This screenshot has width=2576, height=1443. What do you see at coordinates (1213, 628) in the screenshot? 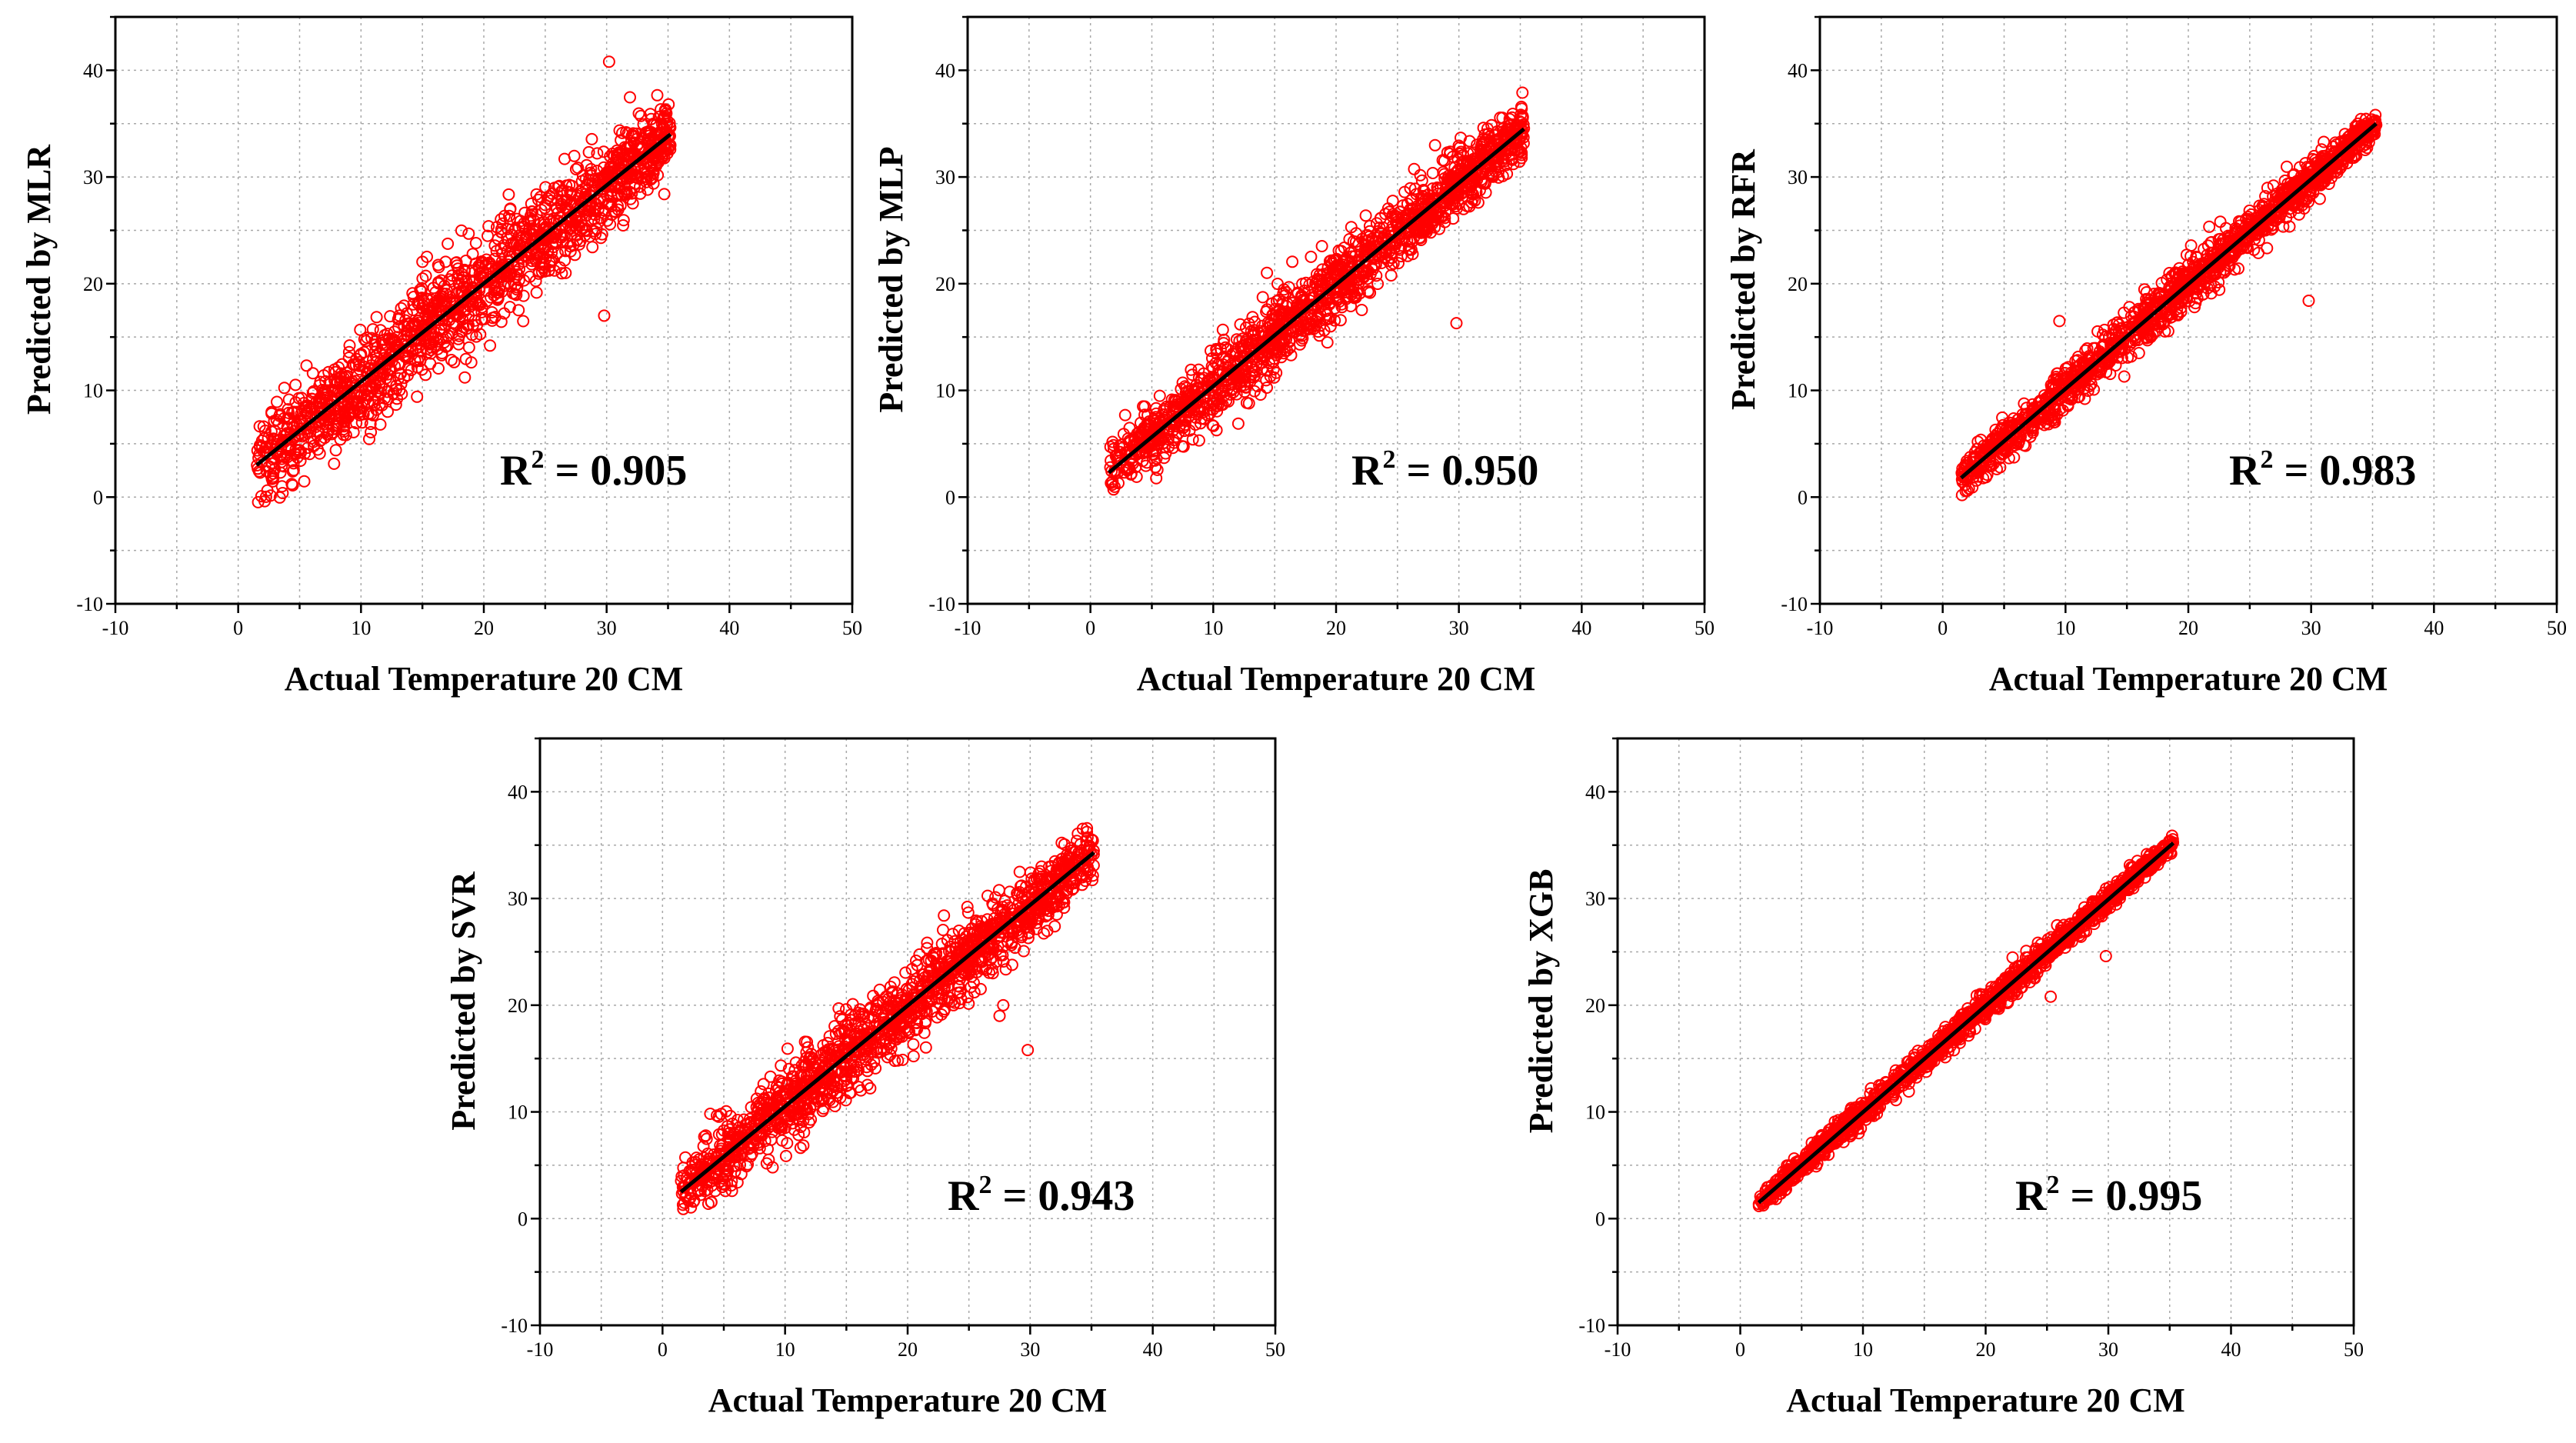
I see `x-tick-label: 10` at bounding box center [1213, 628].